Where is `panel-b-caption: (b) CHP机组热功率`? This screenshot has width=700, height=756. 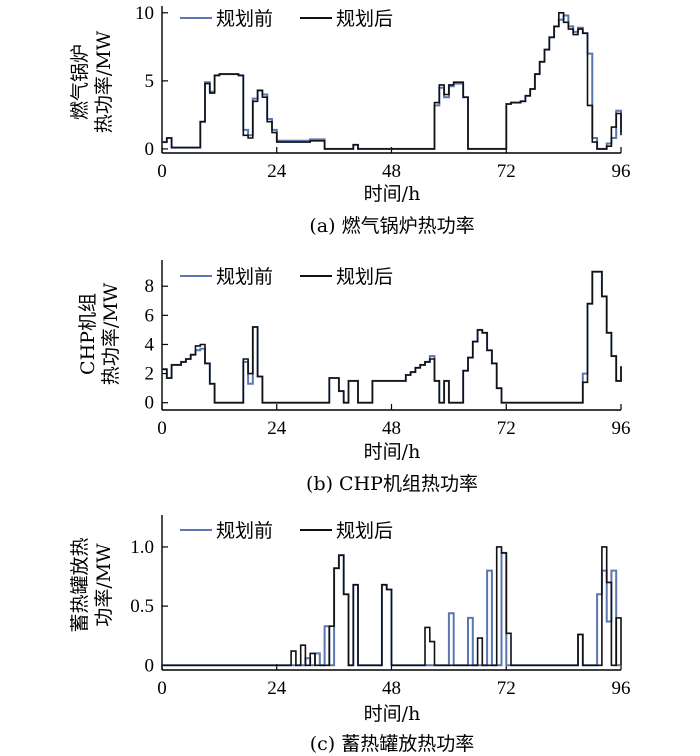
panel-b-caption: (b) CHP机组热功率 is located at coordinates (392, 484).